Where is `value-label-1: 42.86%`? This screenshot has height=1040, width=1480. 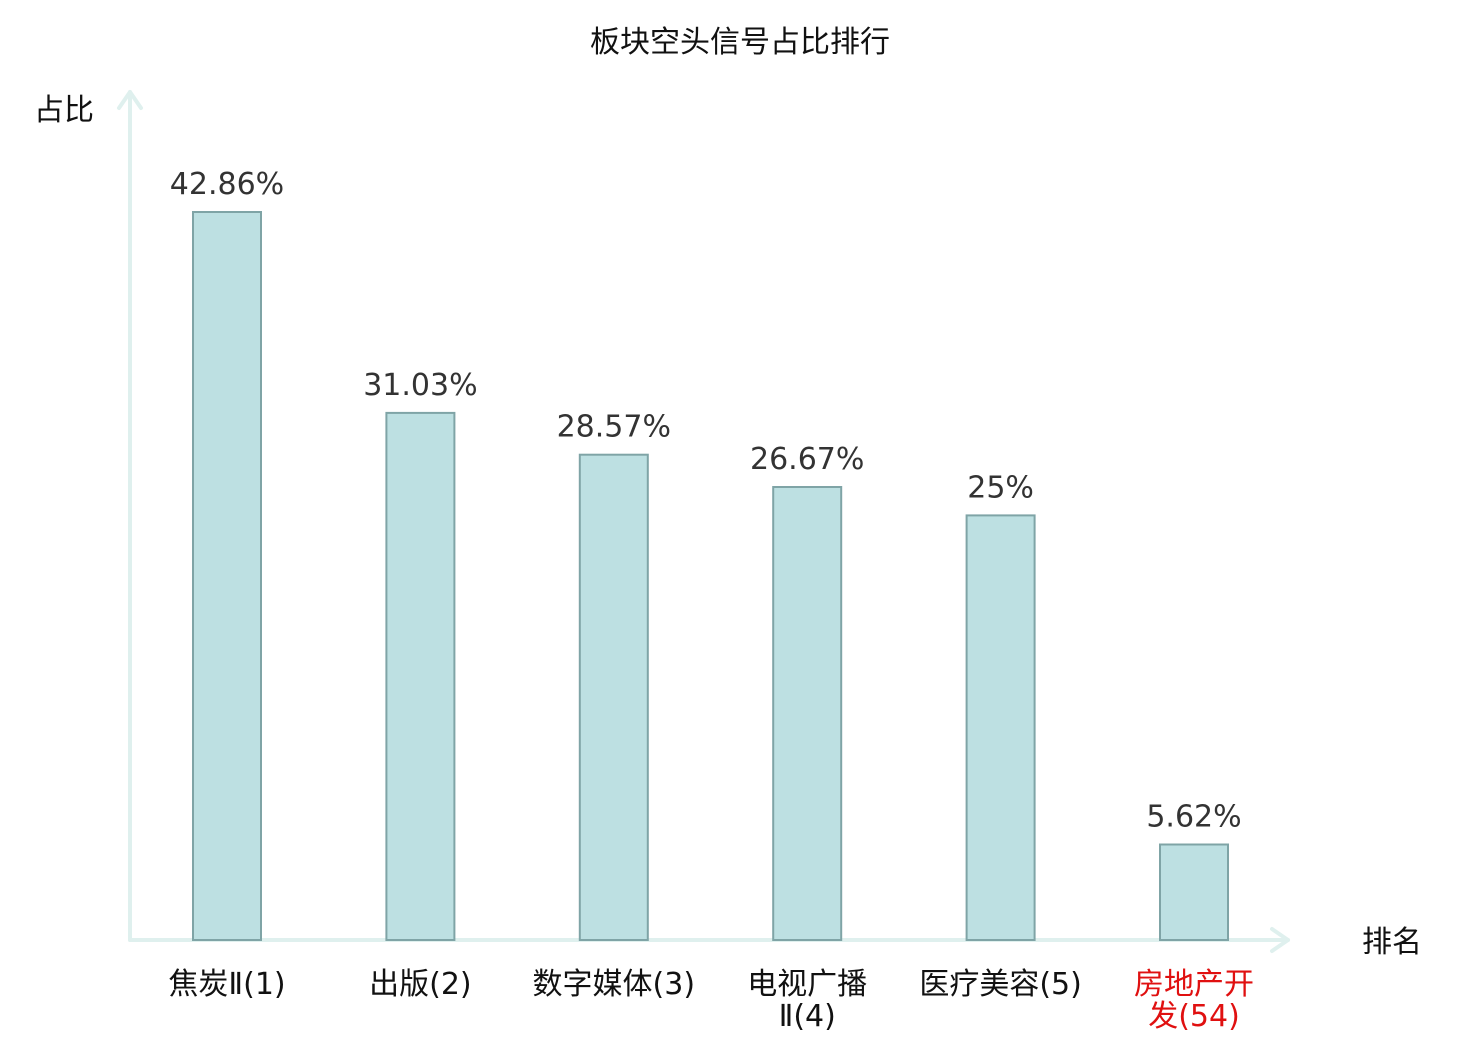
value-label-1: 42.86% is located at coordinates (227, 184).